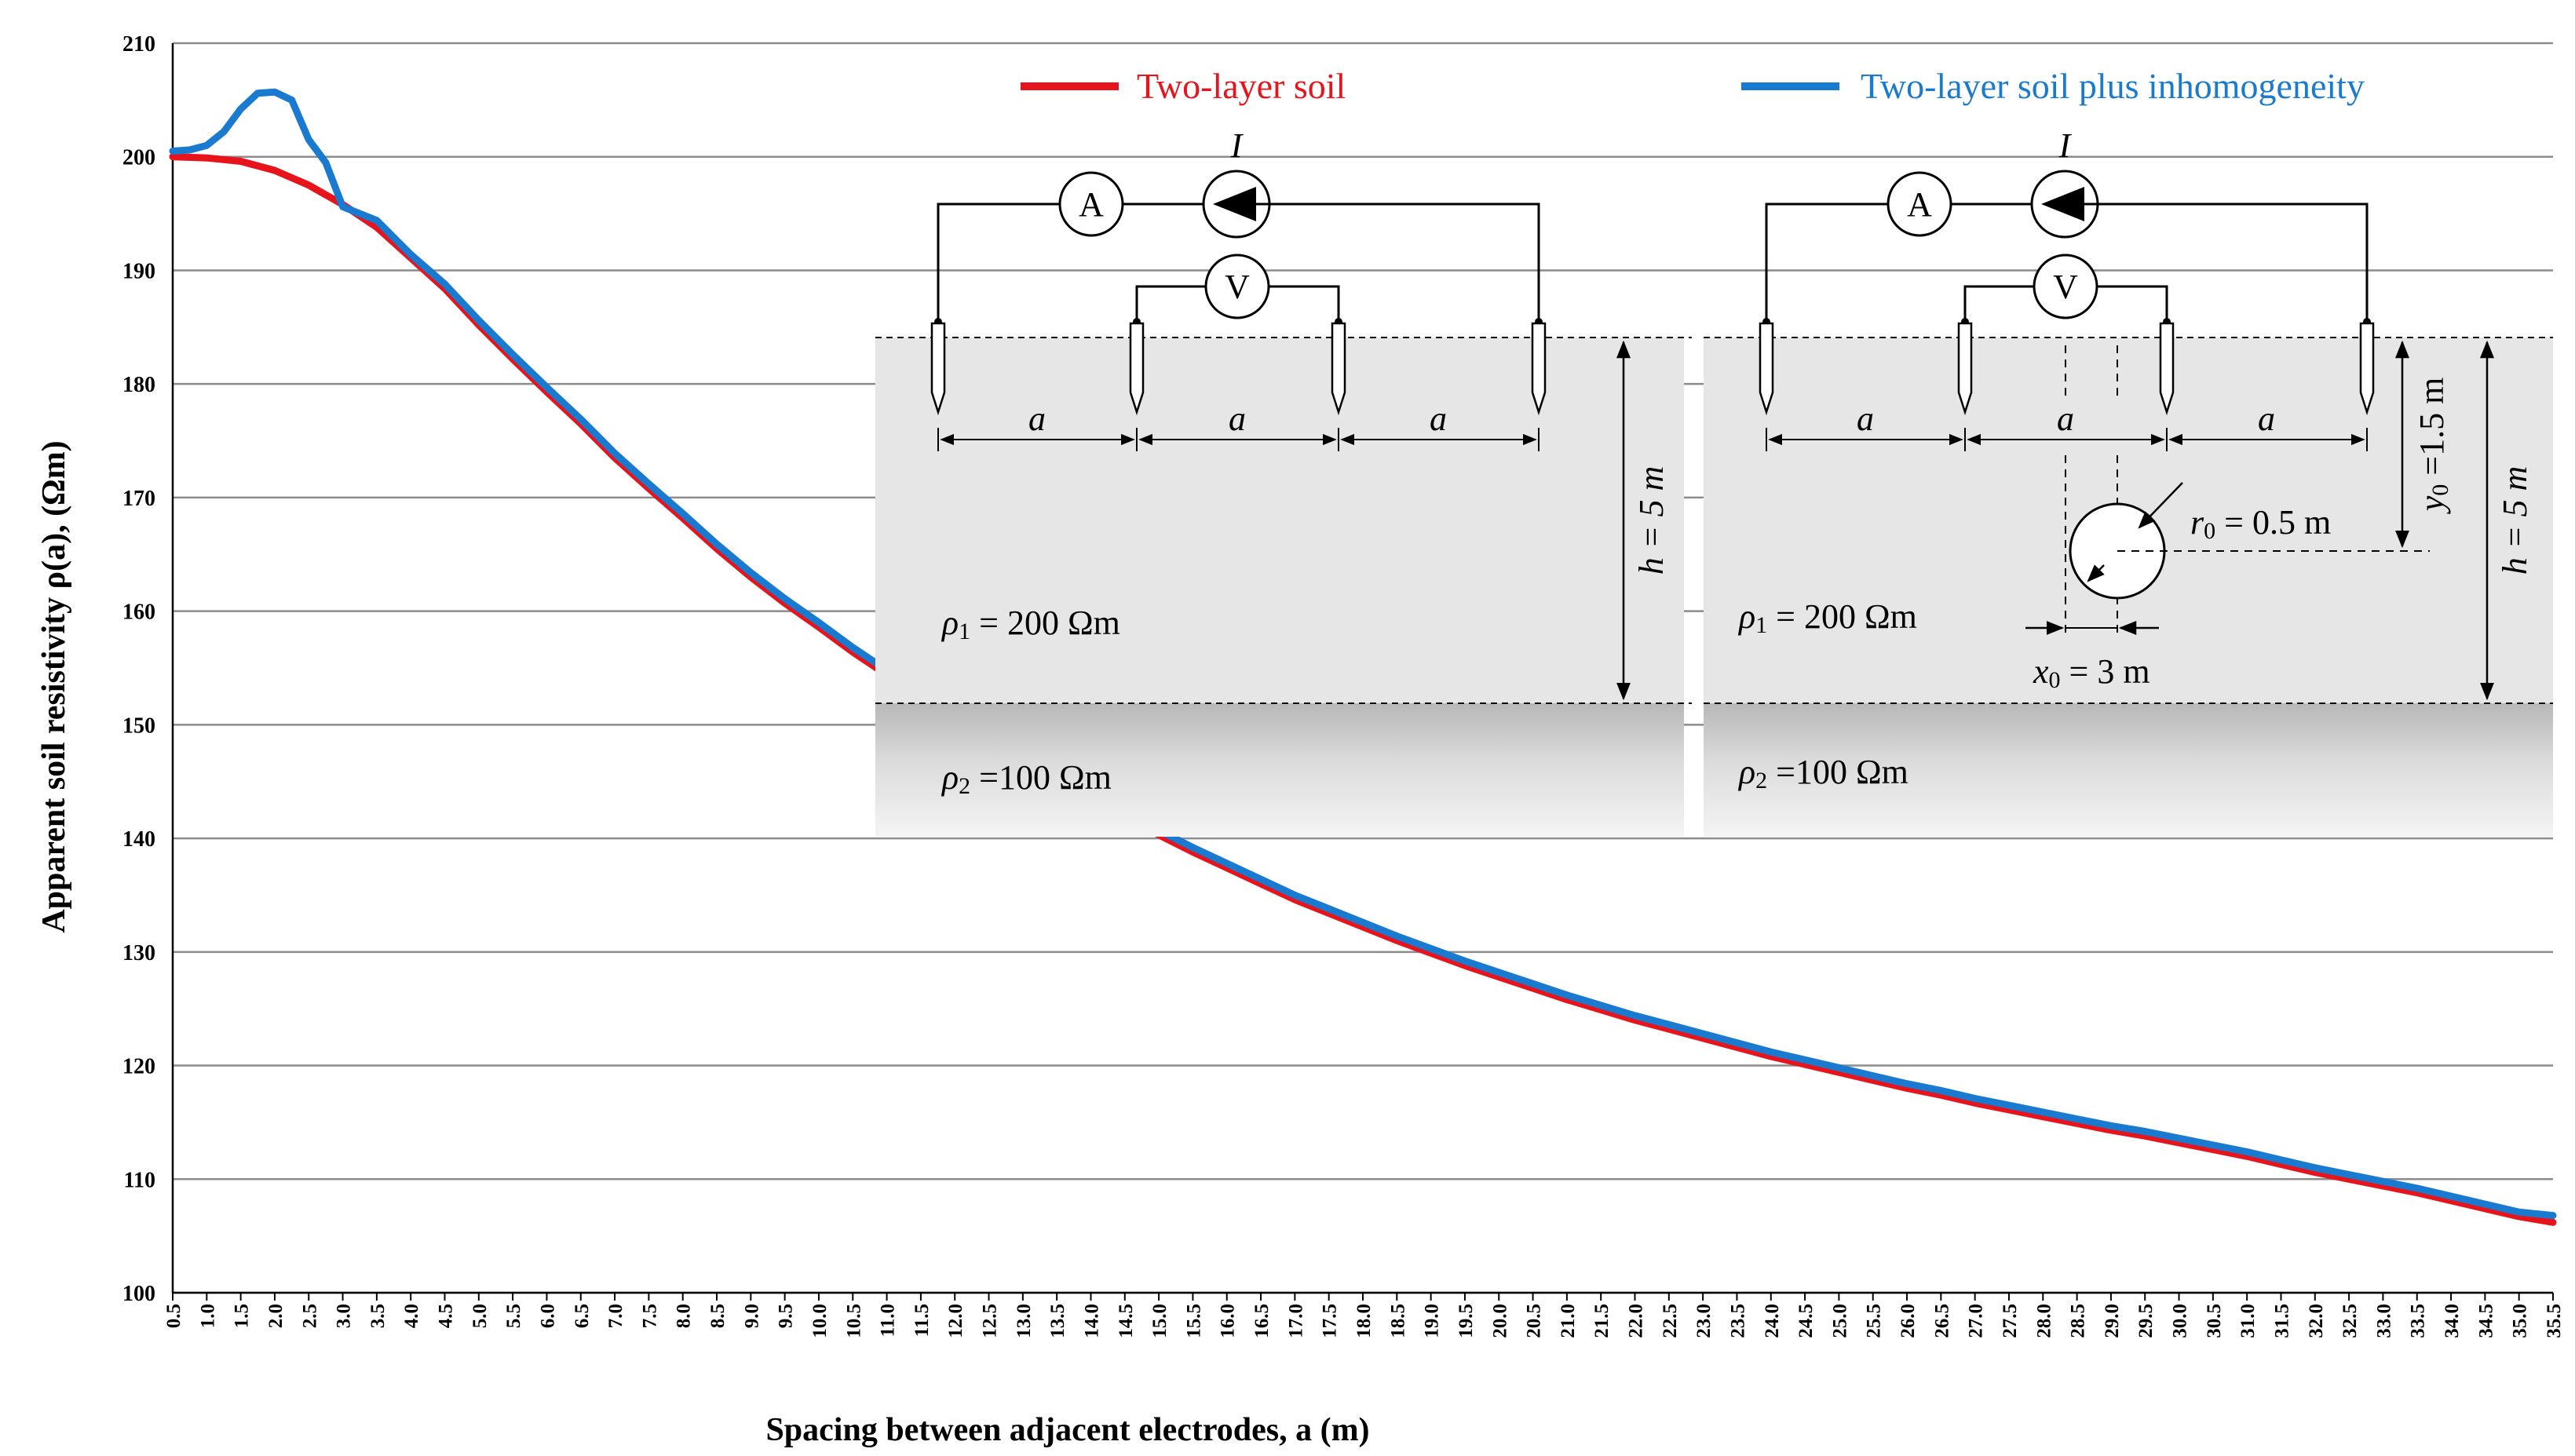 This screenshot has width=2575, height=1456. I want to click on rho1-label: ρ1 = 200 Ωm, so click(1827, 617).